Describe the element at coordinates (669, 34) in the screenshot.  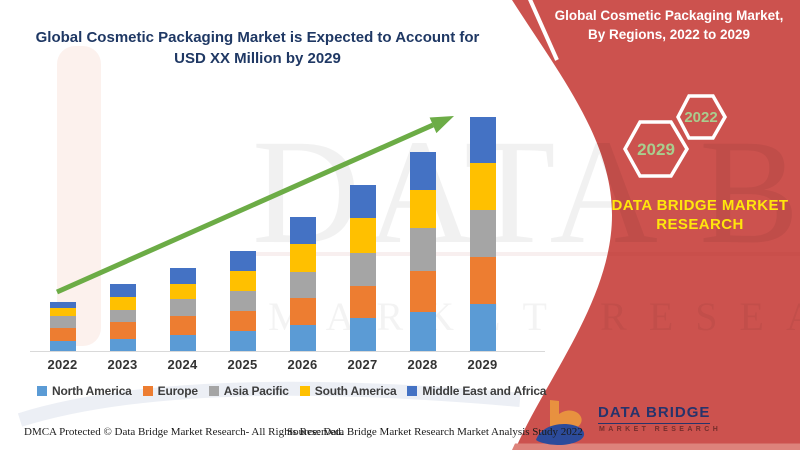
I see `banner-title-line2: By Regions, 2022 to 2029` at that location.